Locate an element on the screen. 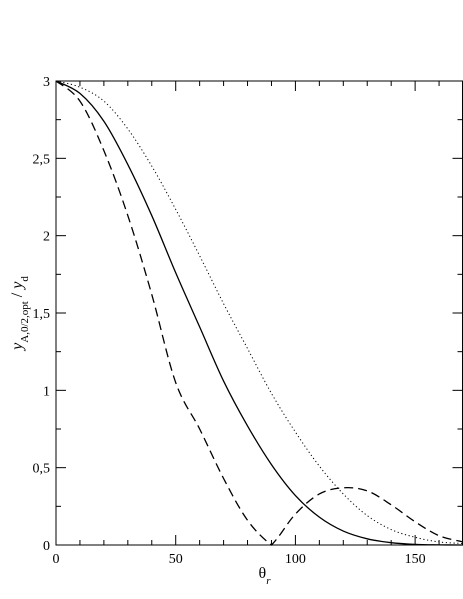 Image resolution: width=463 pixels, height=599 pixels. y-axis-title: yA,0/2,opt / yd is located at coordinates (20, 314).